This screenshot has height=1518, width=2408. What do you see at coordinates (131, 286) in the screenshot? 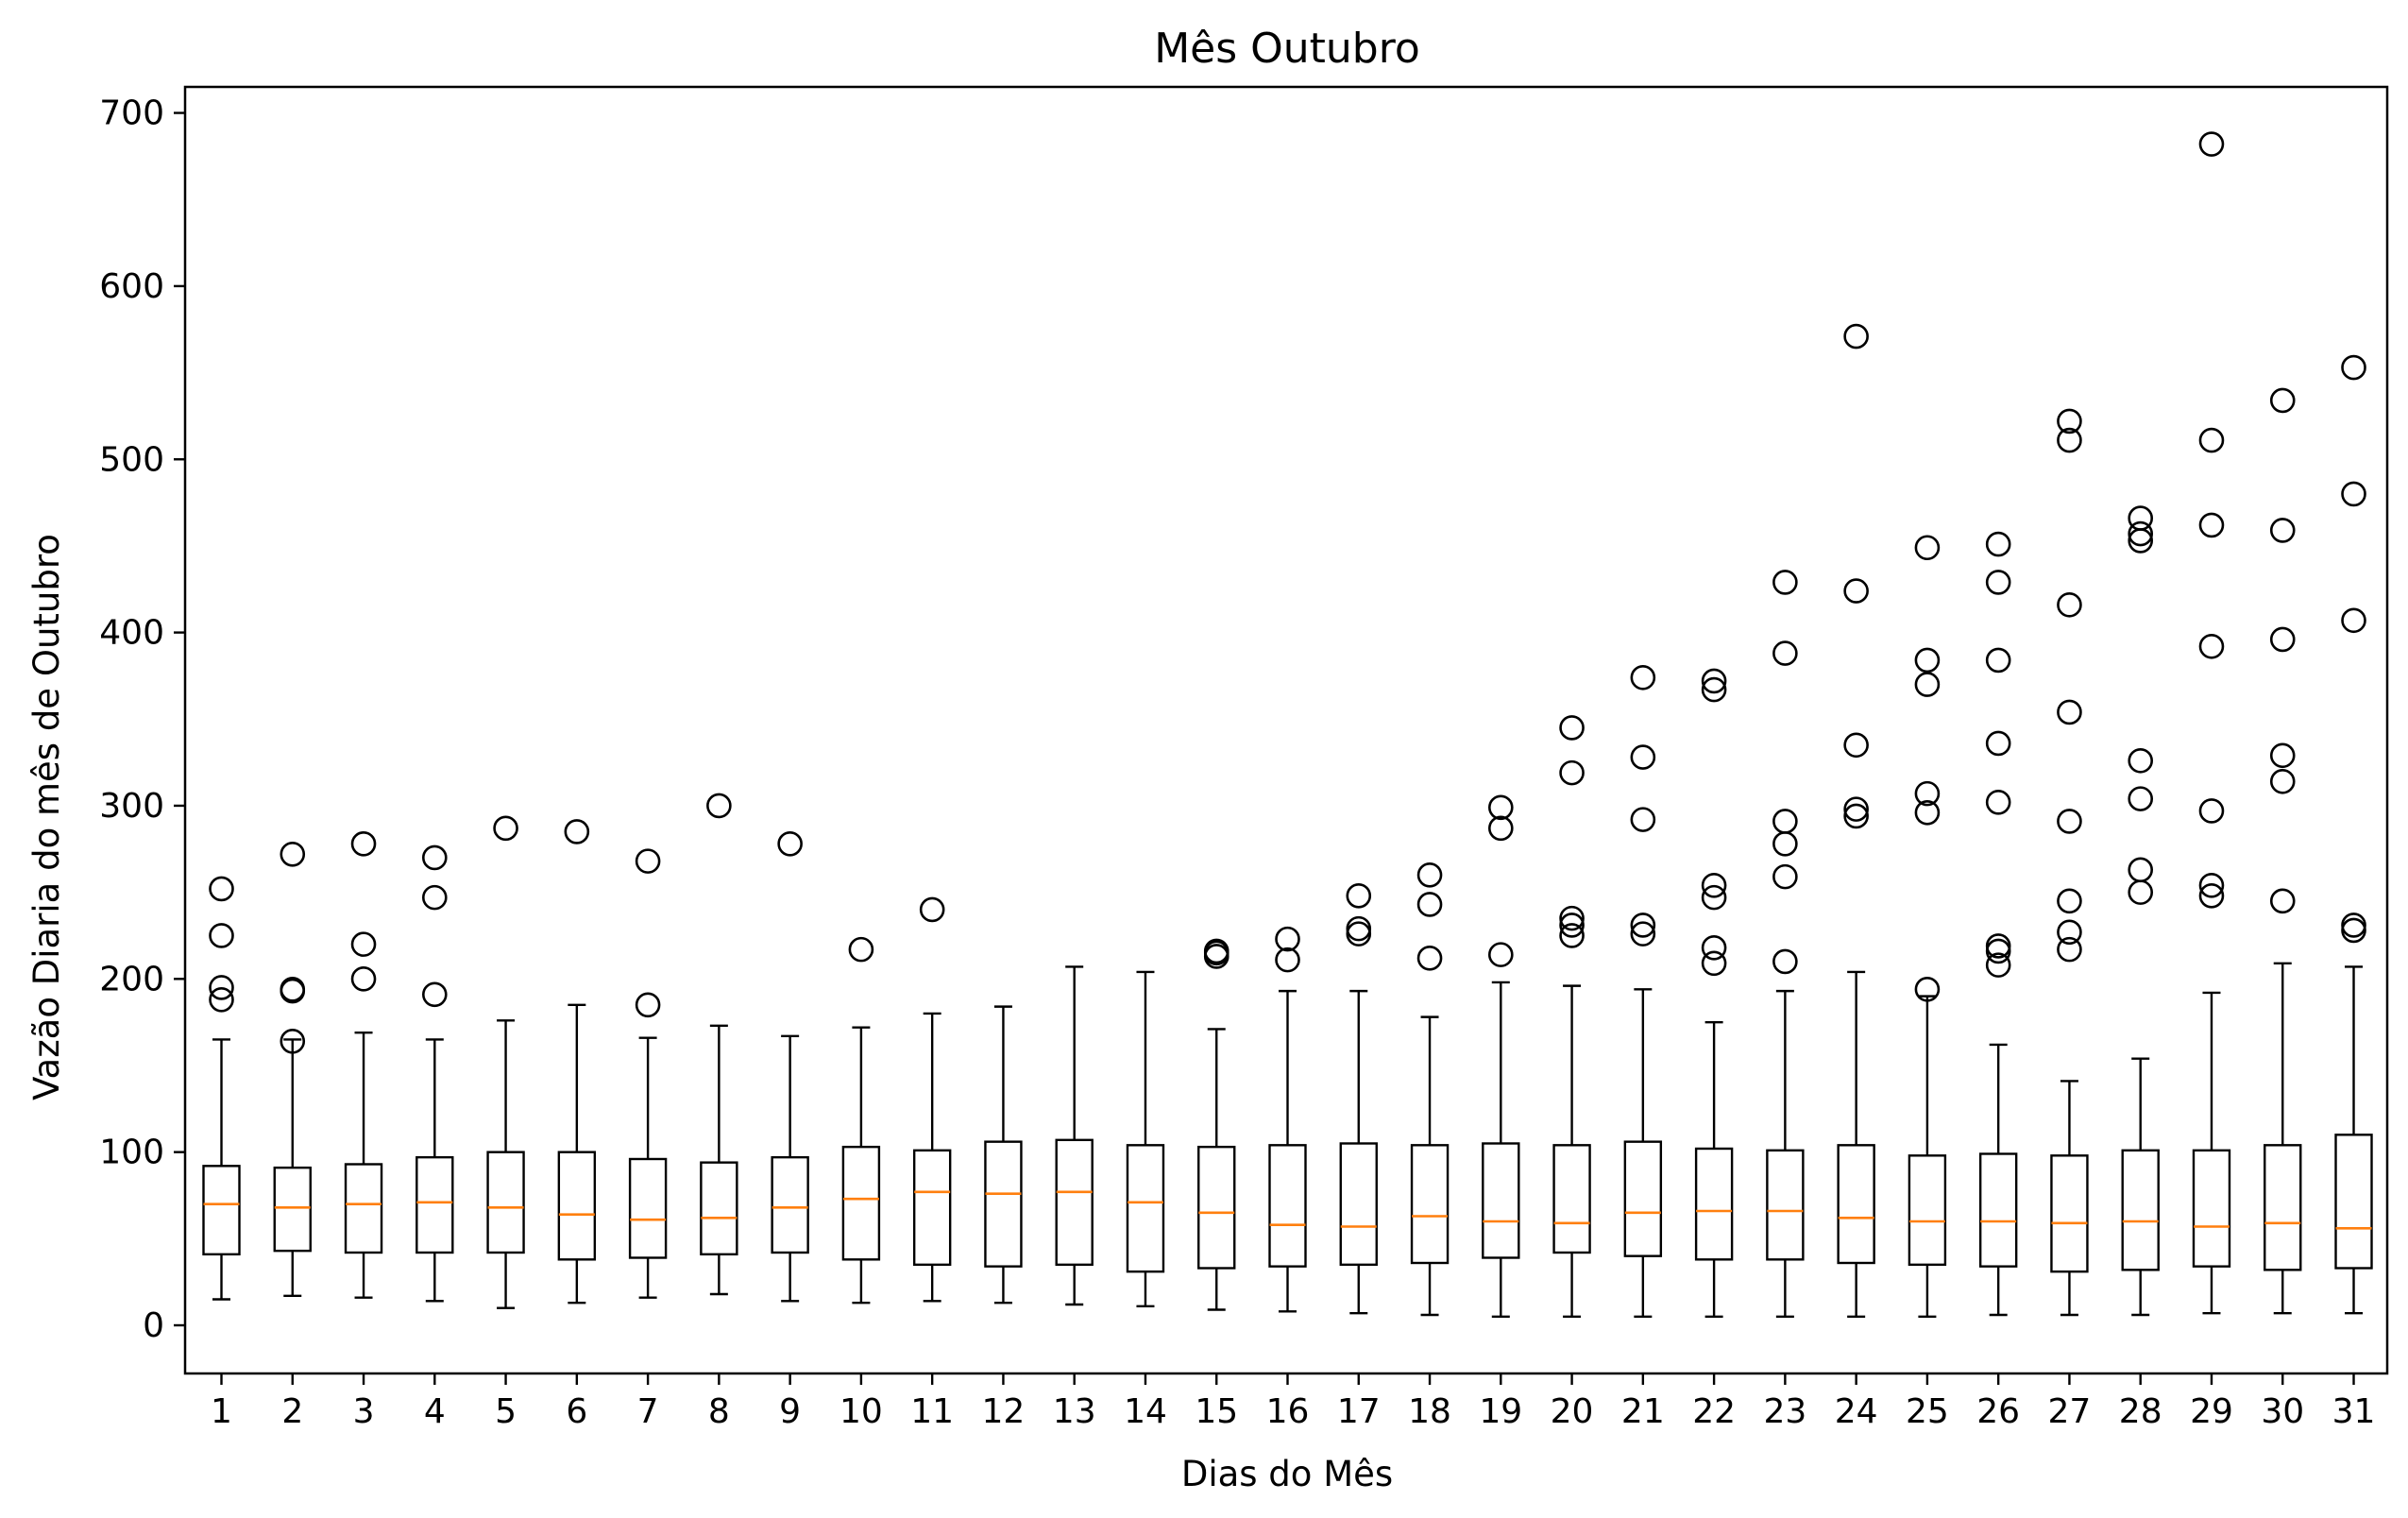
I see `y-tick-label: 600` at bounding box center [131, 286].